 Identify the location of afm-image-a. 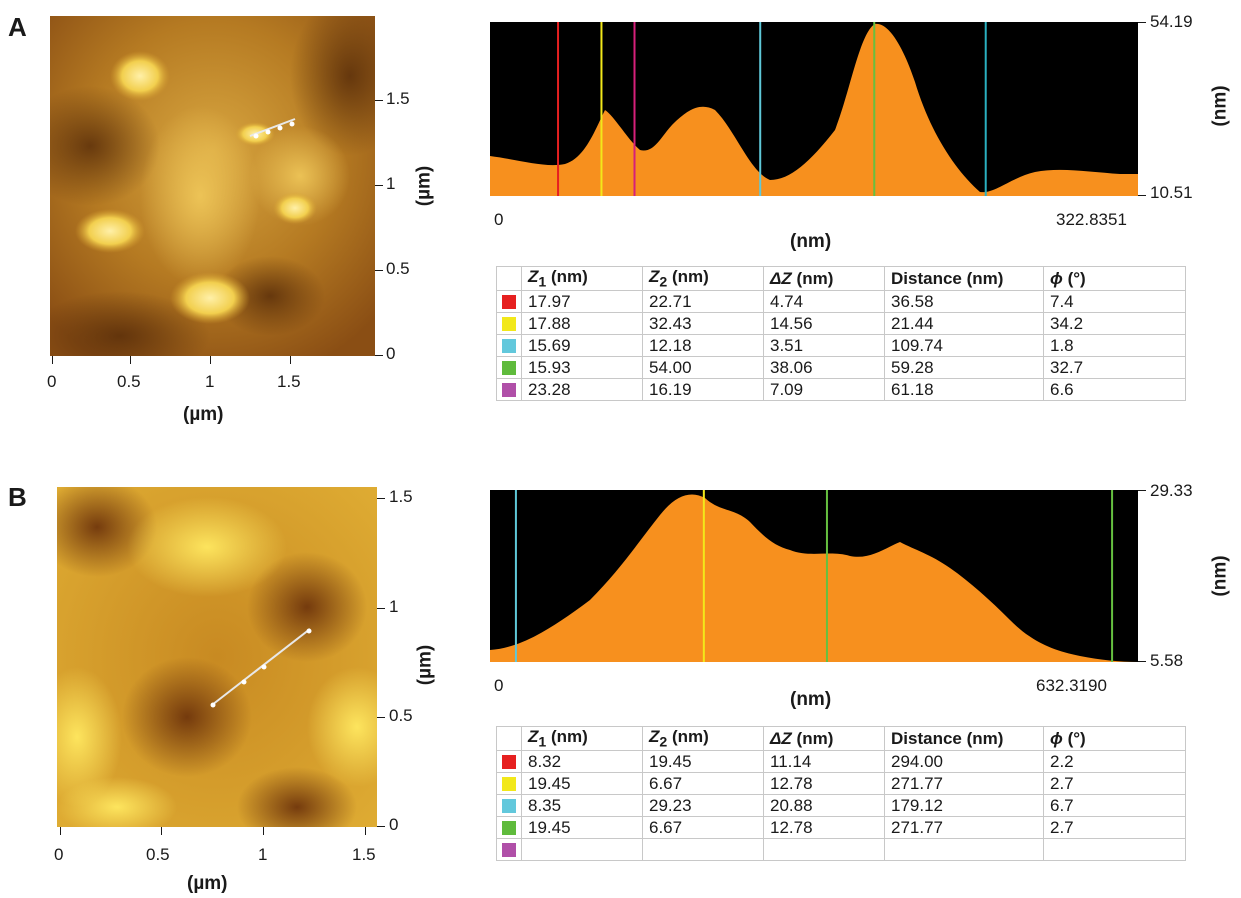
(212, 186).